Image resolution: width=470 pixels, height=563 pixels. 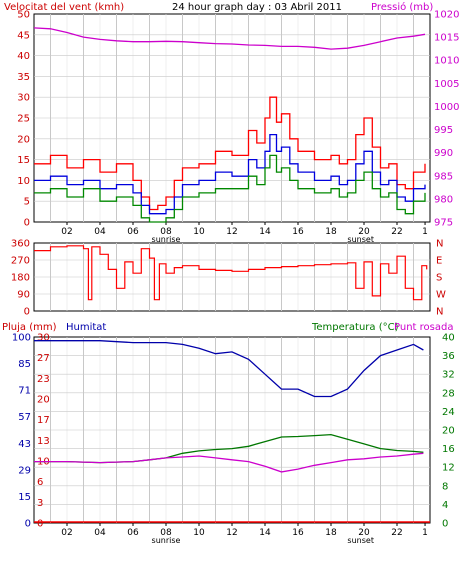 What do you see at coordinates (443, 130) in the screenshot?
I see `pressure-chart-y-tick-label: 995` at bounding box center [443, 130].